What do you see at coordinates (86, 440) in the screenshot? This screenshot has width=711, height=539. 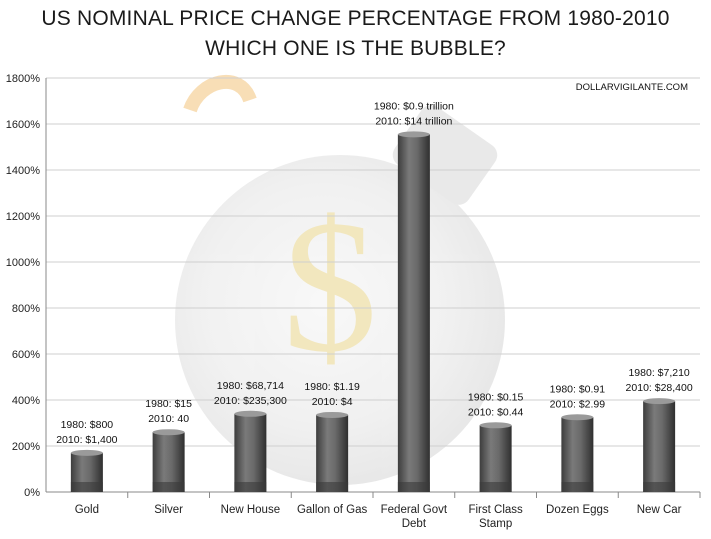 I see `bar-annotation: 2010: $1,400` at bounding box center [86, 440].